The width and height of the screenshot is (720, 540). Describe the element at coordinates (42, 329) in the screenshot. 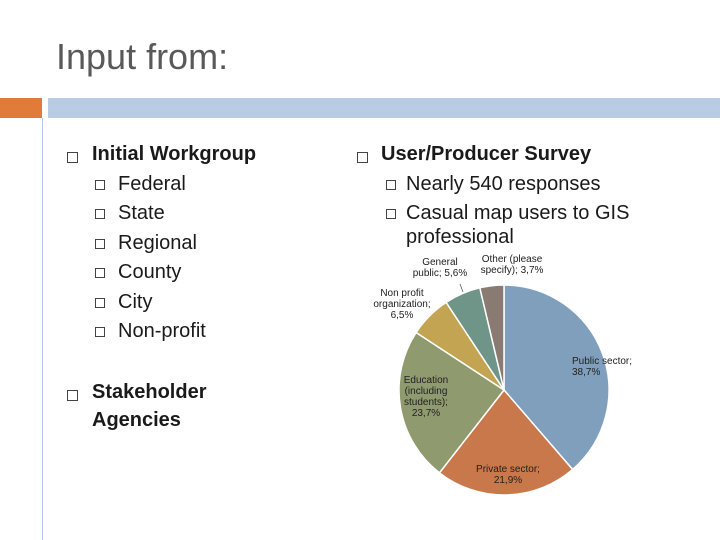

I see `left-divider` at that location.